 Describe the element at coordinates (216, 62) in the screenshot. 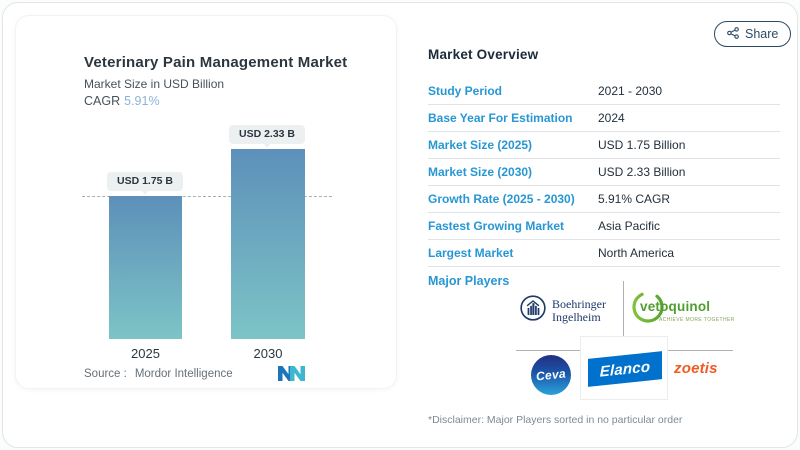

I see `chart-title: Veterinary Pain Management Market` at that location.